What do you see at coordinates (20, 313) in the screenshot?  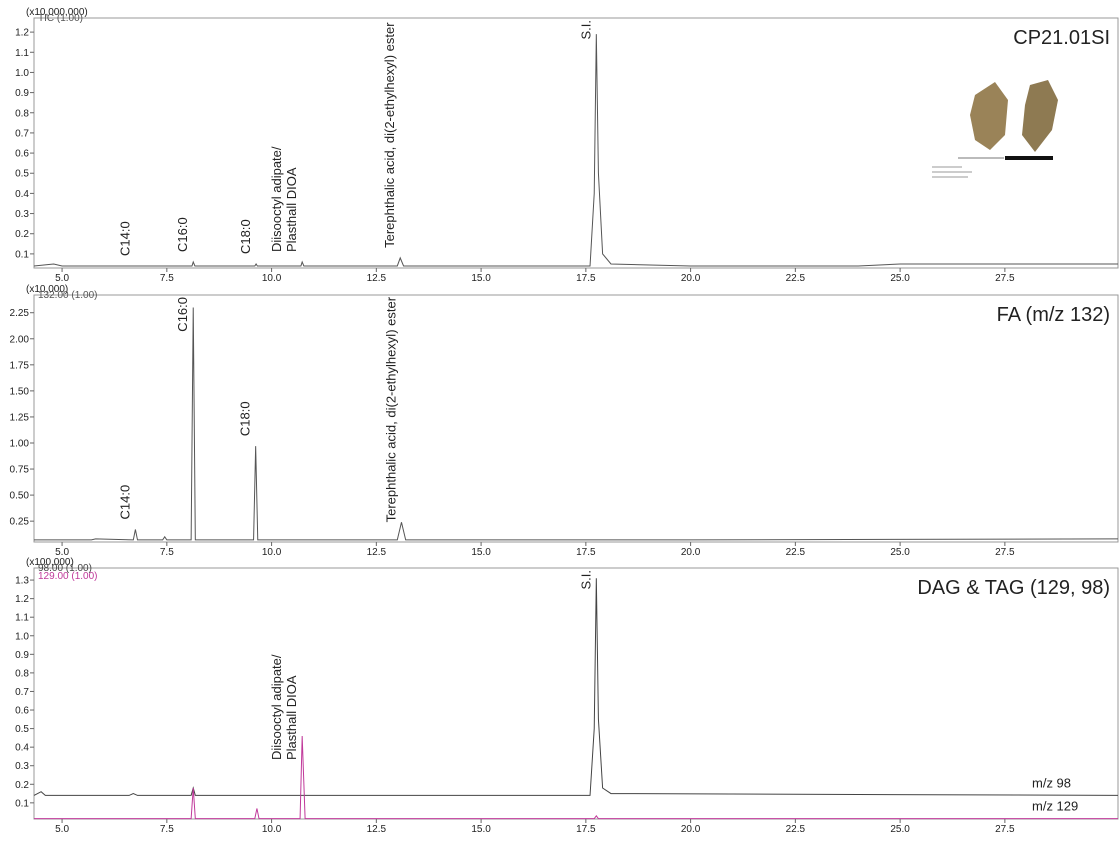 I see `y-tick-label: 2.25` at bounding box center [20, 313].